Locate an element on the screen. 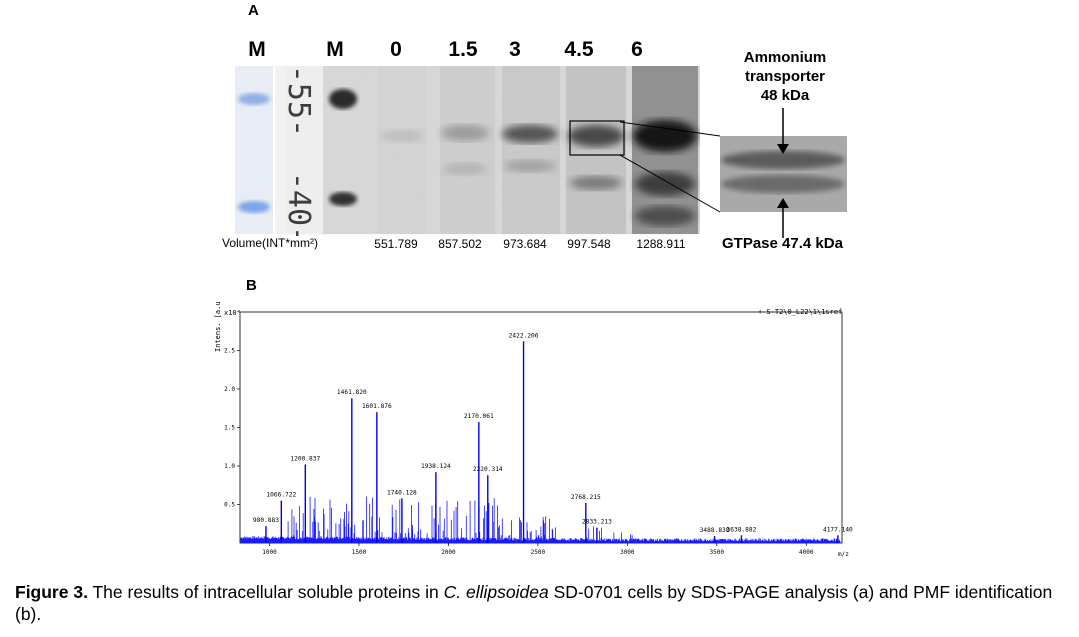  volume-value-4-5: 997.548 is located at coordinates (589, 244).